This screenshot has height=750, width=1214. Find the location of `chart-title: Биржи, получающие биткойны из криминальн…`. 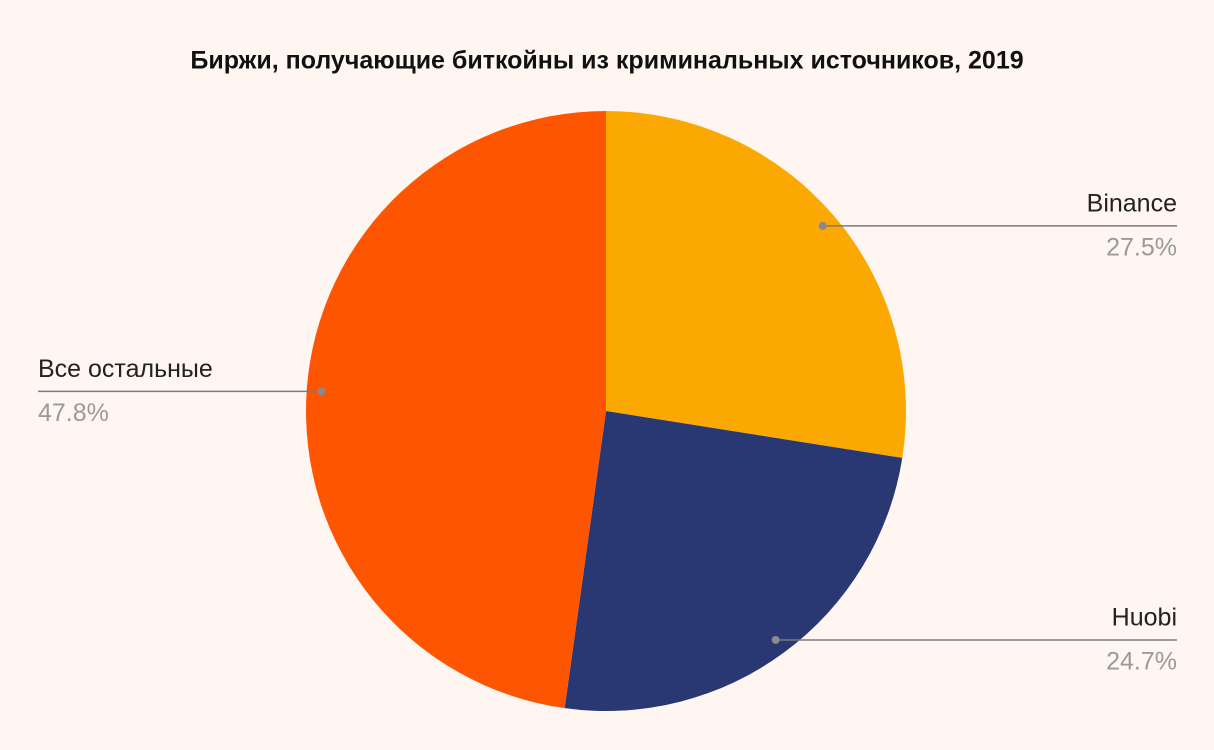

chart-title: Биржи, получающие биткойны из криминальн… is located at coordinates (606, 61).